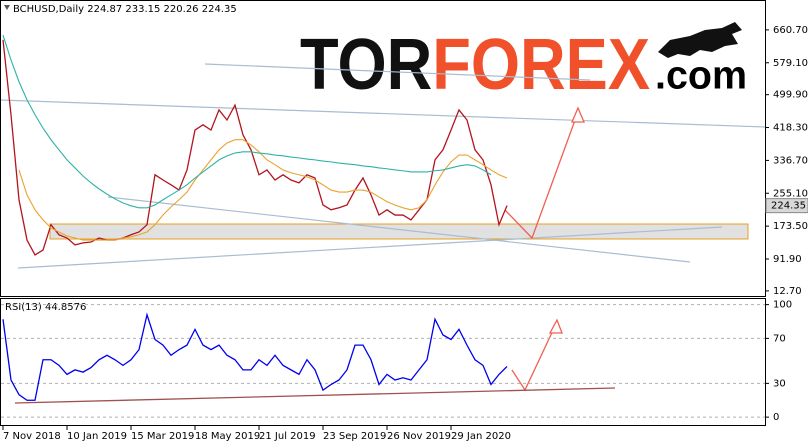  I want to click on y-tick-label: 418.30, so click(790, 128).